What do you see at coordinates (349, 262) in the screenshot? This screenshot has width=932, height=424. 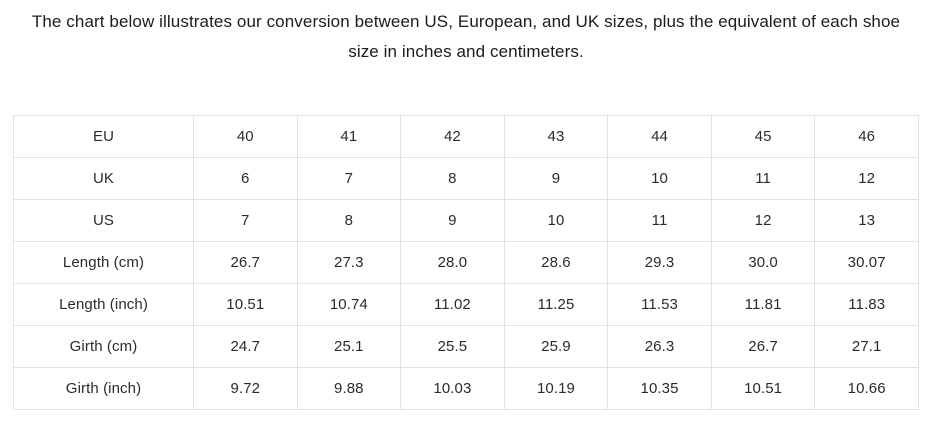 I see `table-cell: 27.3` at bounding box center [349, 262].